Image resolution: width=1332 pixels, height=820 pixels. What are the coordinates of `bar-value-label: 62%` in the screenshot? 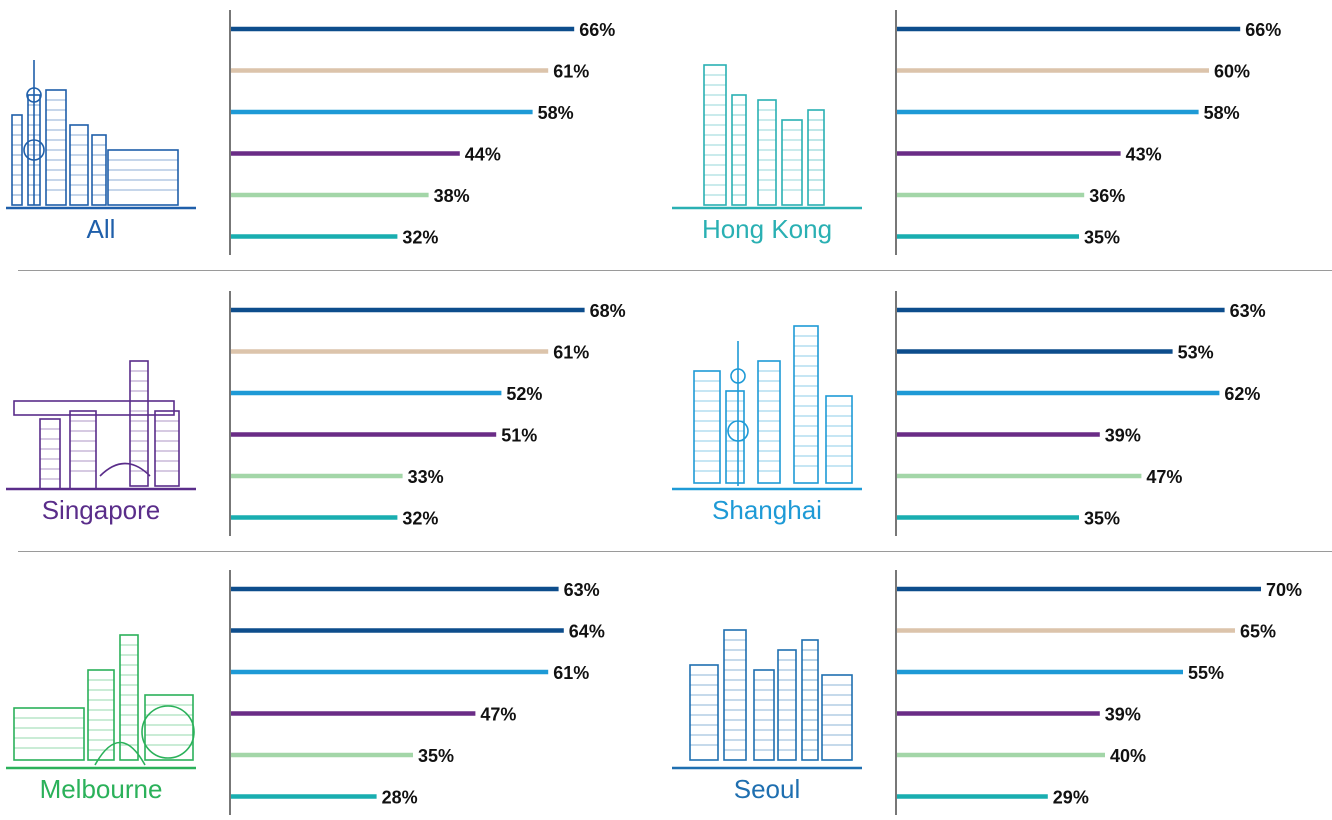 It's located at (1242, 394).